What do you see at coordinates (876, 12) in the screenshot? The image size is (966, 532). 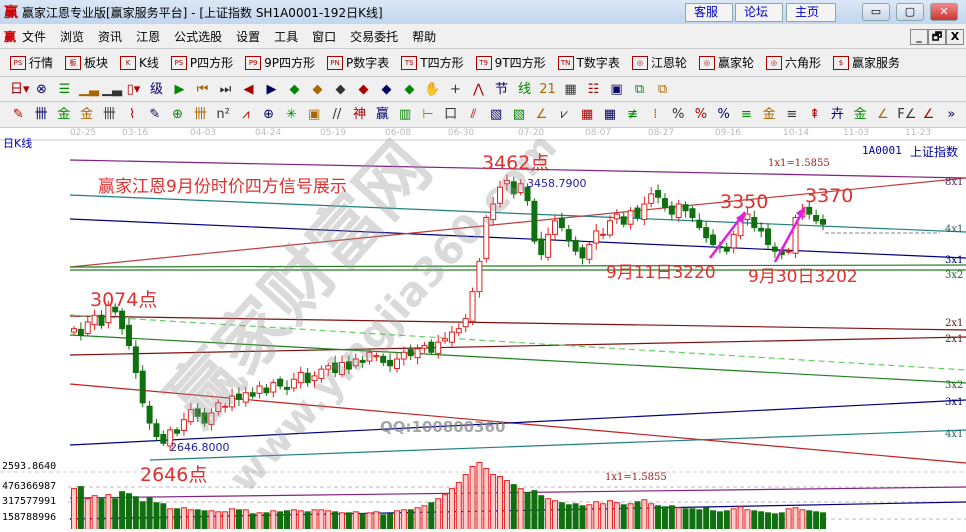 I see `minimize-button: ▭` at bounding box center [876, 12].